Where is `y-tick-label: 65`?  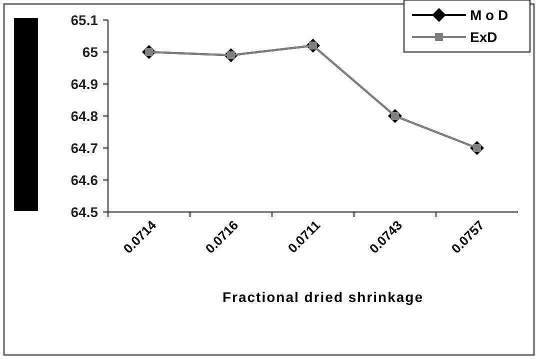 y-tick-label: 65 is located at coordinates (90, 52).